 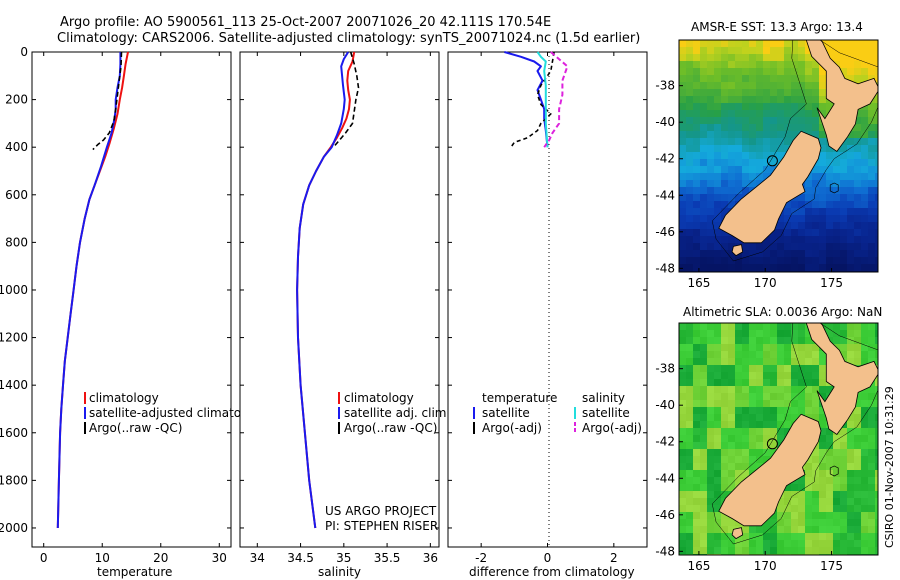 I want to click on lon-tick-label: 170, so click(x=765, y=566).